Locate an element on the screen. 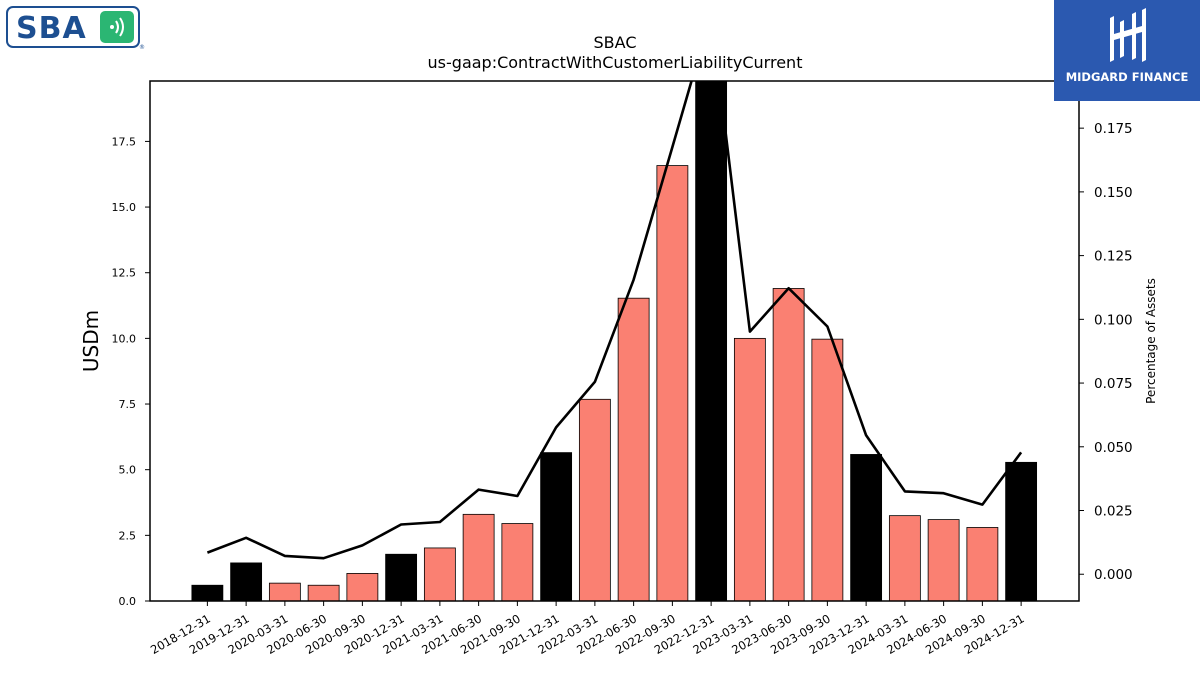 This screenshot has width=1200, height=675. y2-axis-label: Percentage of Assets is located at coordinates (1151, 341).